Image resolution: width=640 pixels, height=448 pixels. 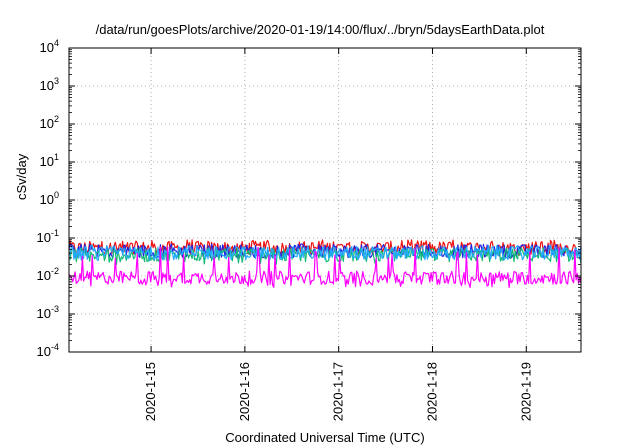 What do you see at coordinates (49, 84) in the screenshot?
I see `y-tick-label: 10³` at bounding box center [49, 84].